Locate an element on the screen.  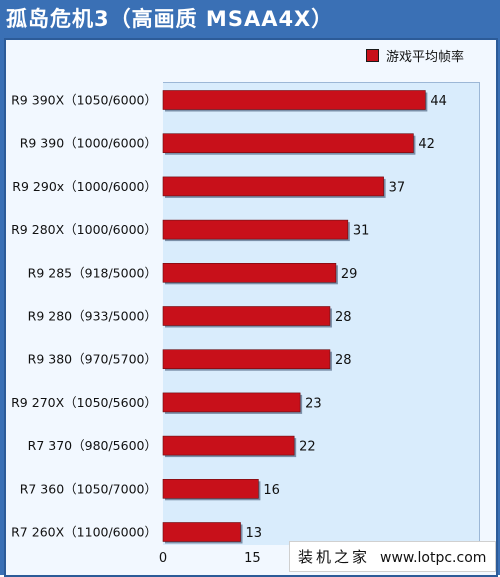
data-label: 23 is located at coordinates (313, 403).